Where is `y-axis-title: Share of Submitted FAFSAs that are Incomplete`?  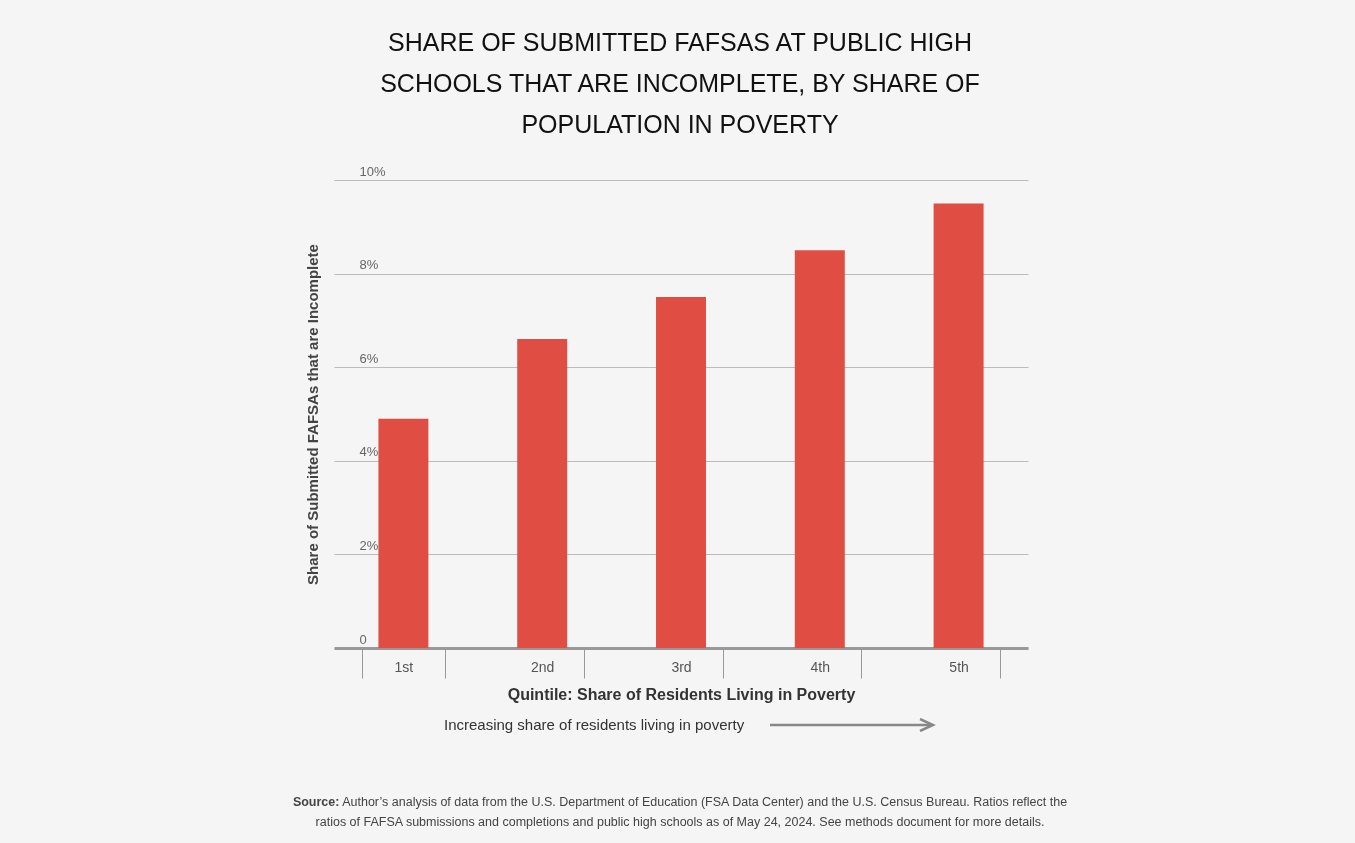
y-axis-title: Share of Submitted FAFSAs that are Incomplete is located at coordinates (312, 414).